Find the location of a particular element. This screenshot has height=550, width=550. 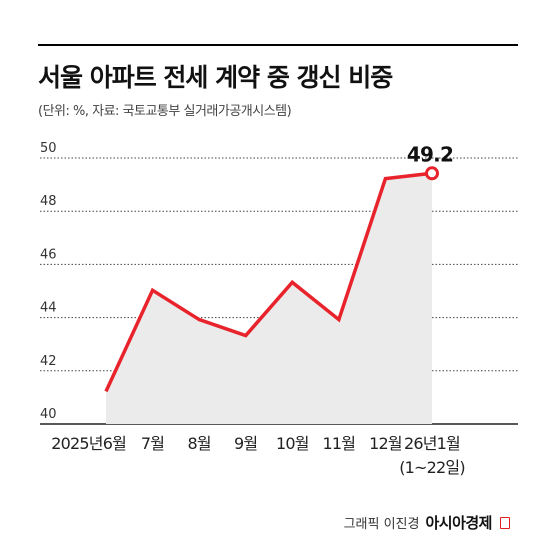

credit-text: 그래픽 이진경 is located at coordinates (381, 524).